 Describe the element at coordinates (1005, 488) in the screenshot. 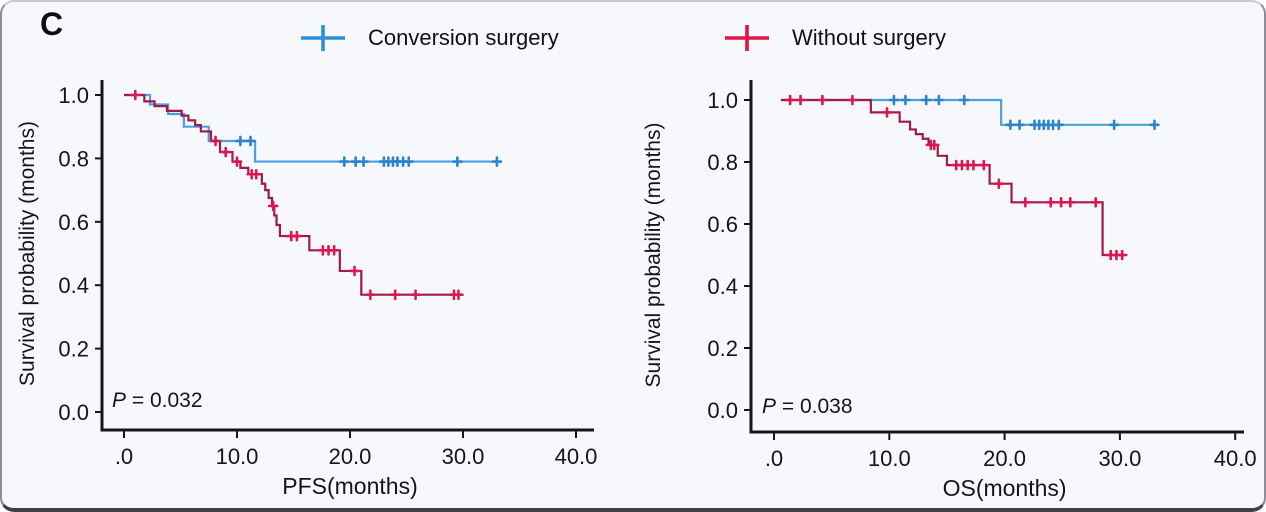

I see `x-axis-title: OS(months)` at that location.